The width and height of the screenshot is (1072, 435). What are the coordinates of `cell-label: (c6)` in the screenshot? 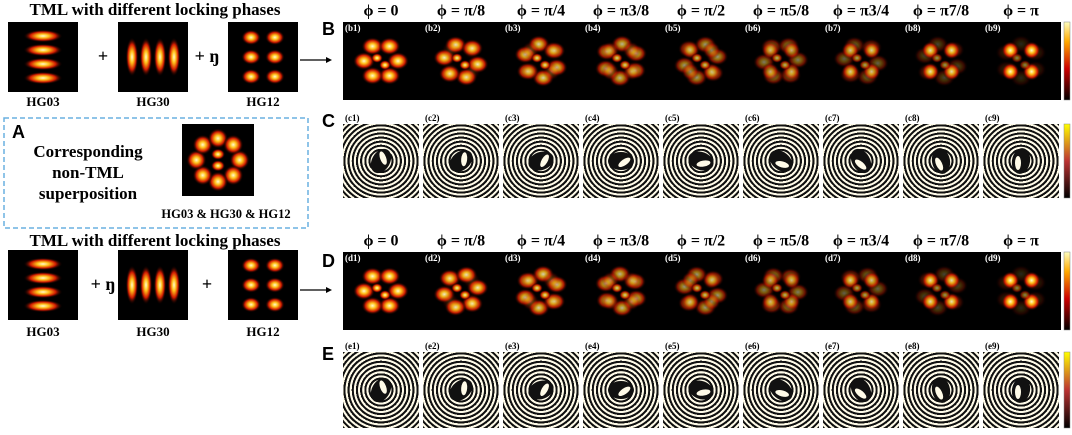 It's located at (752, 118).